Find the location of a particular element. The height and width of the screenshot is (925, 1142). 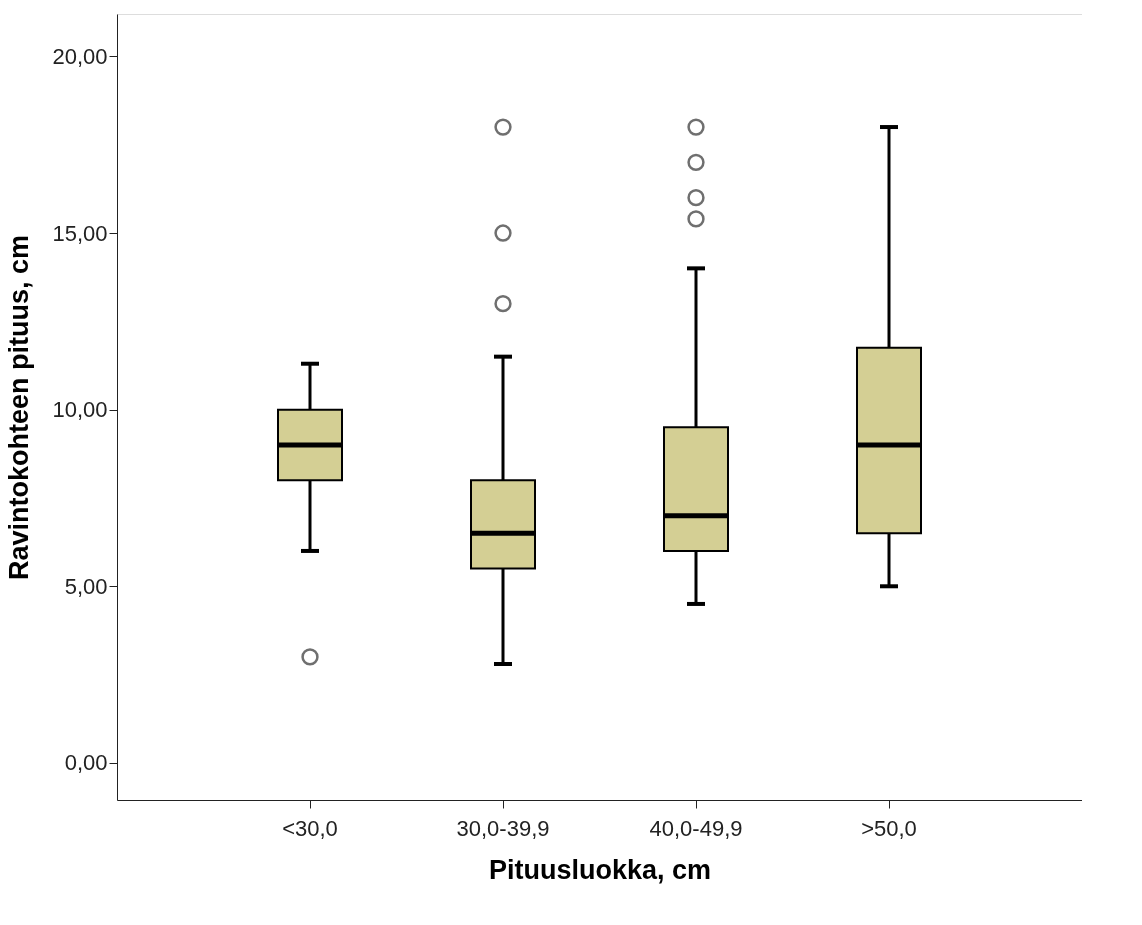

y-tick-label: 10,00 is located at coordinates (80, 410).